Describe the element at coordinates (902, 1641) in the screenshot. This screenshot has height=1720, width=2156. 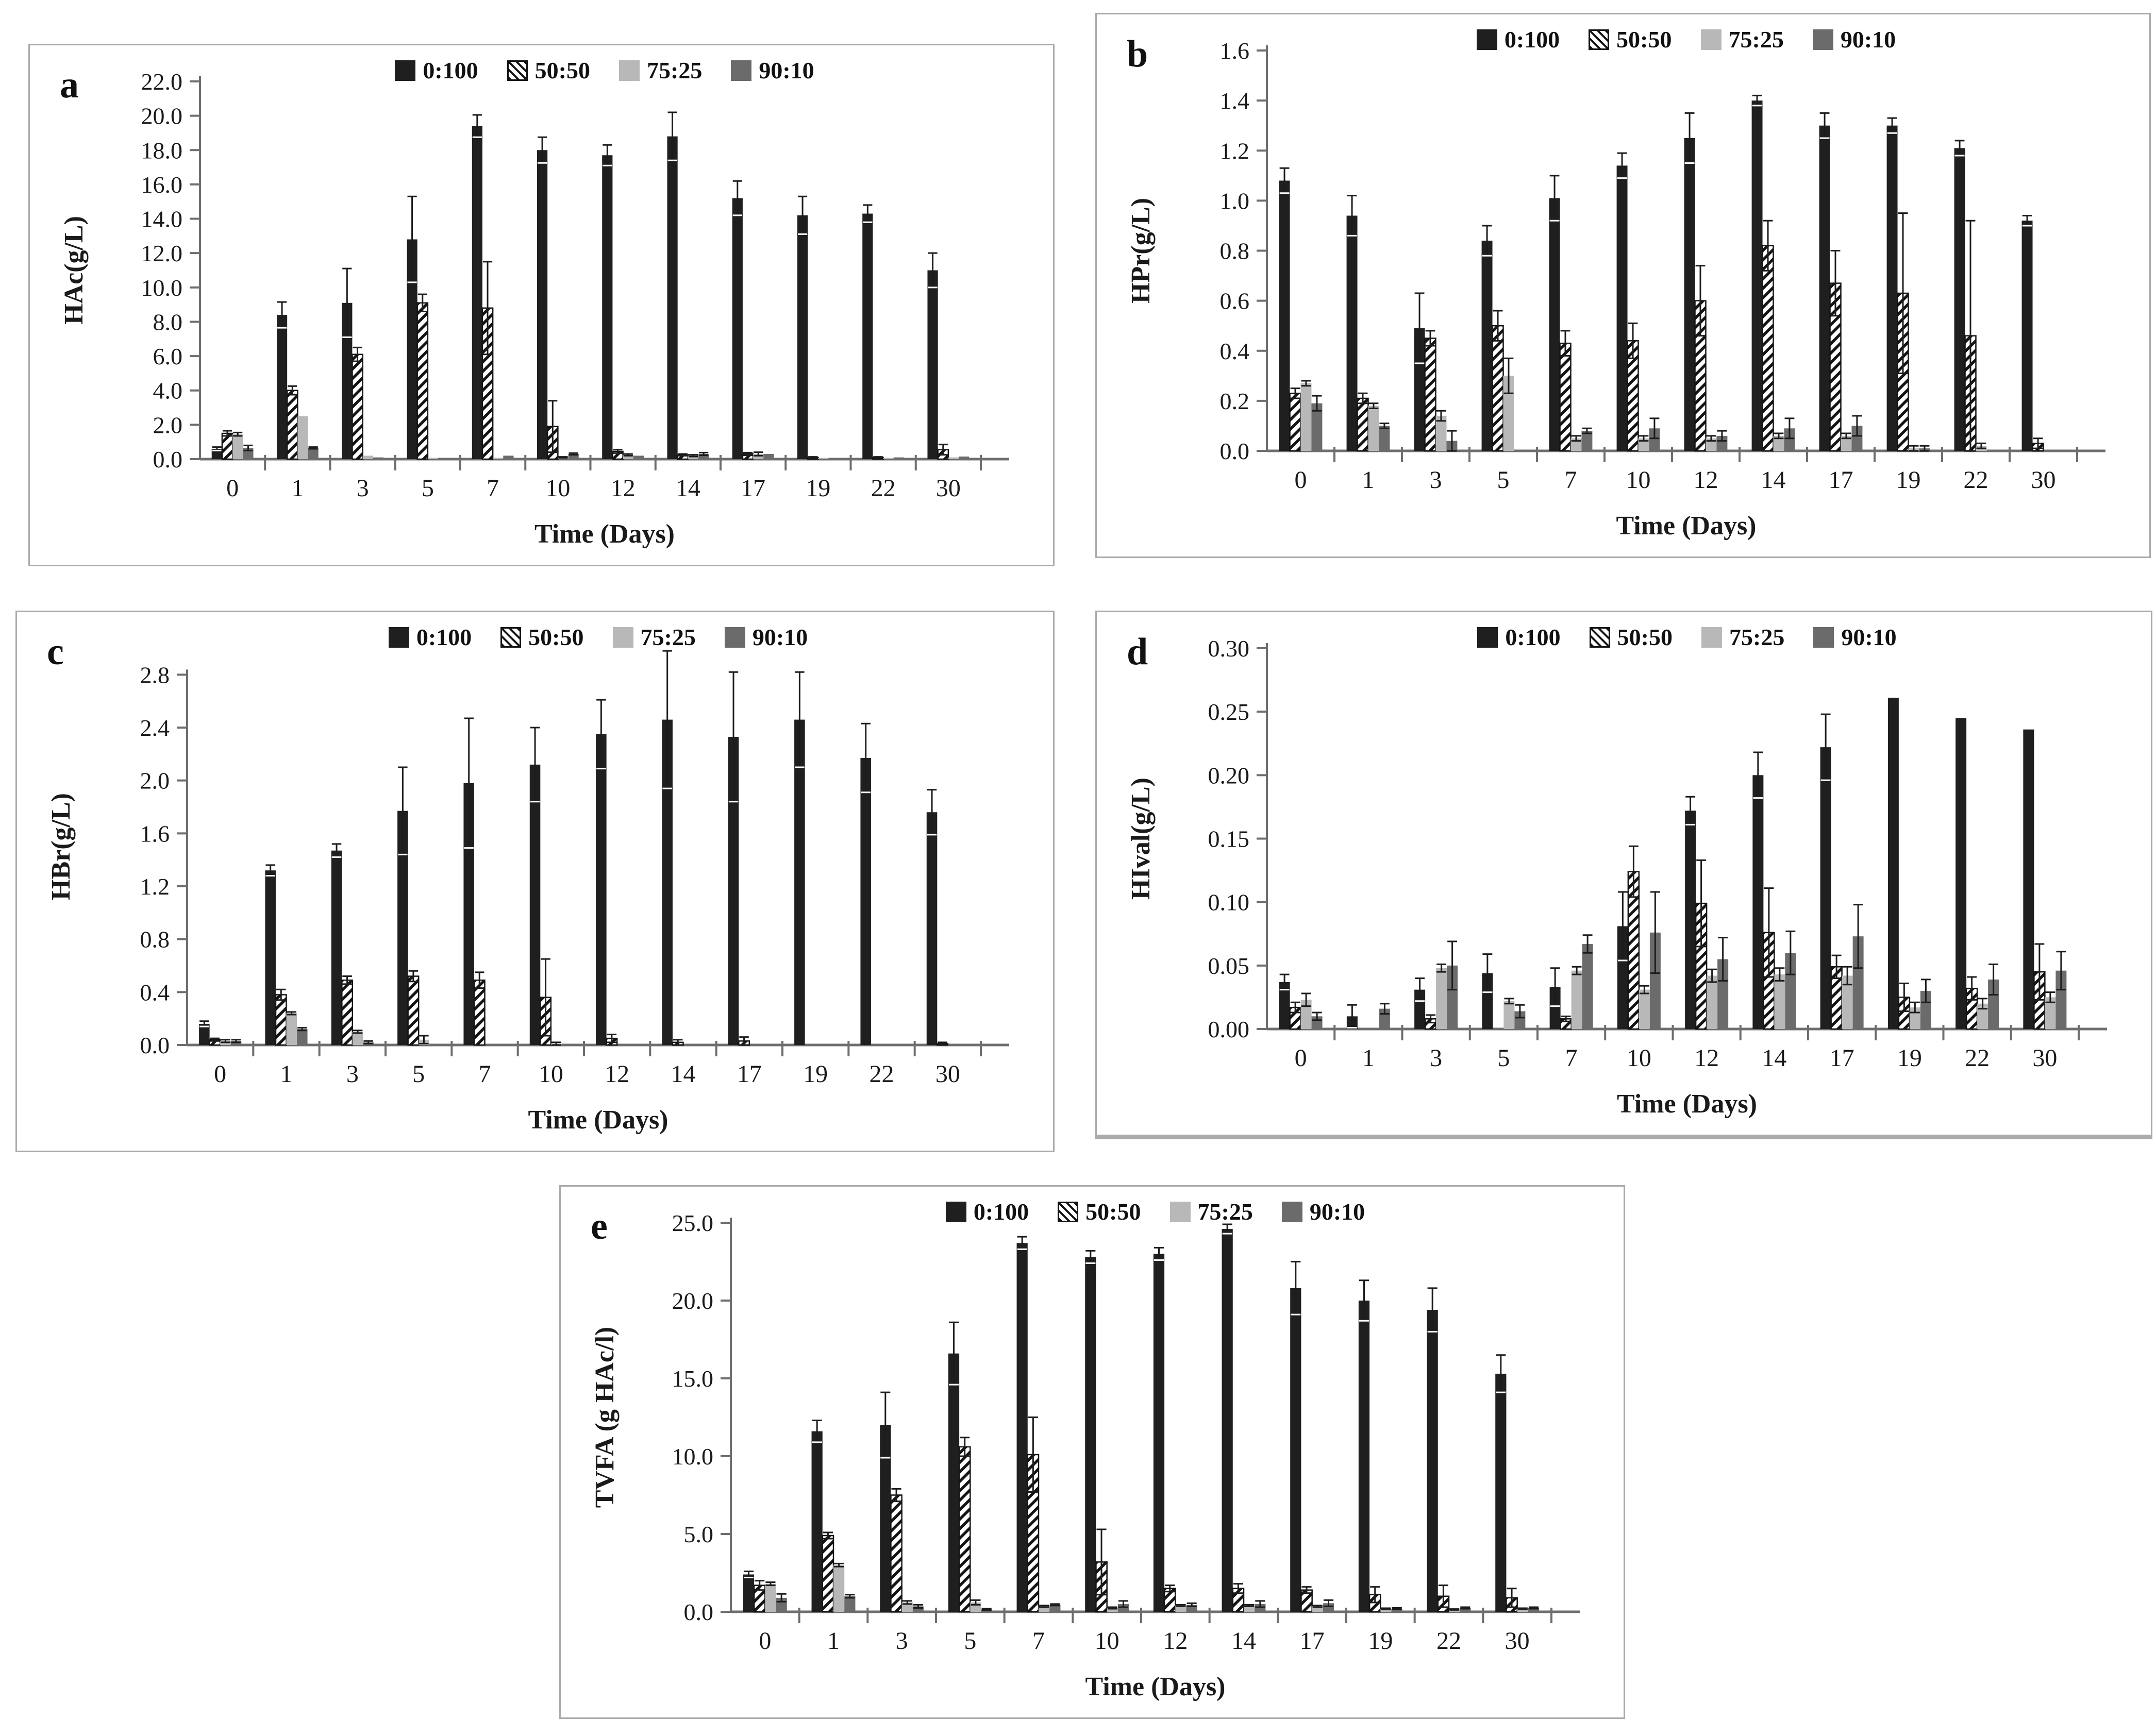
I see `x-category-label: 3` at that location.